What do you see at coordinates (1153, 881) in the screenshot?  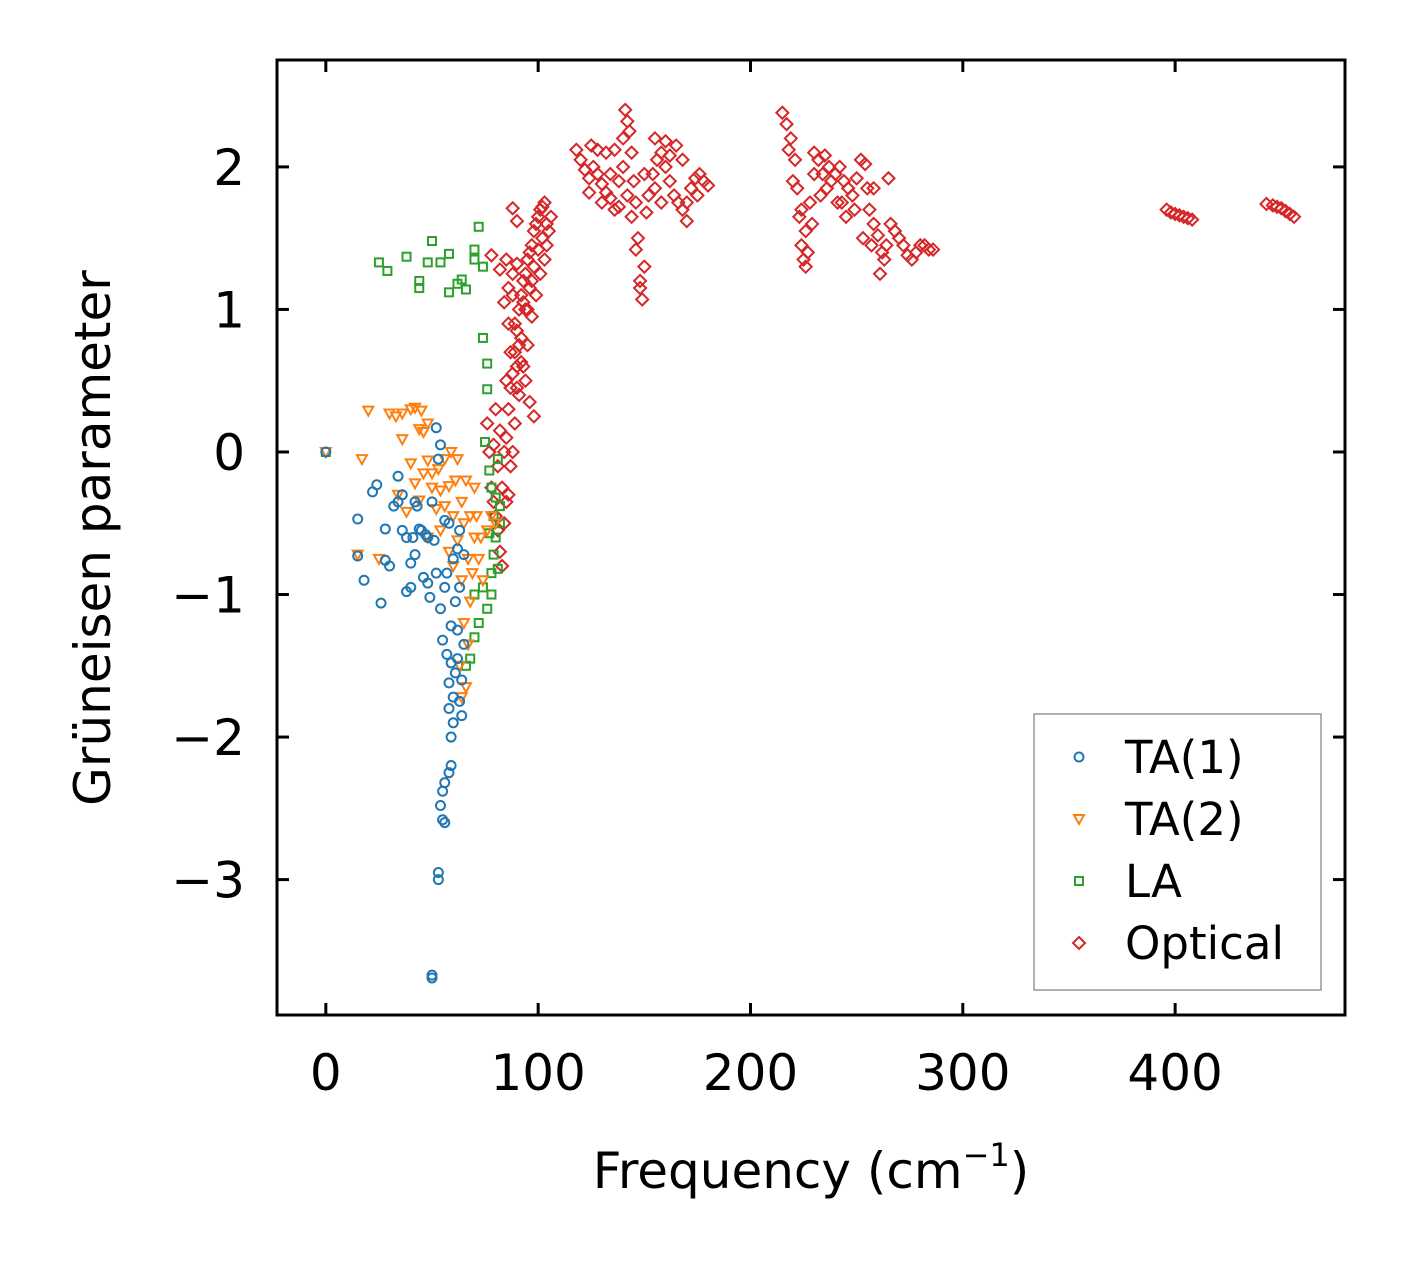 I see `legend-label-la: LA` at bounding box center [1153, 881].